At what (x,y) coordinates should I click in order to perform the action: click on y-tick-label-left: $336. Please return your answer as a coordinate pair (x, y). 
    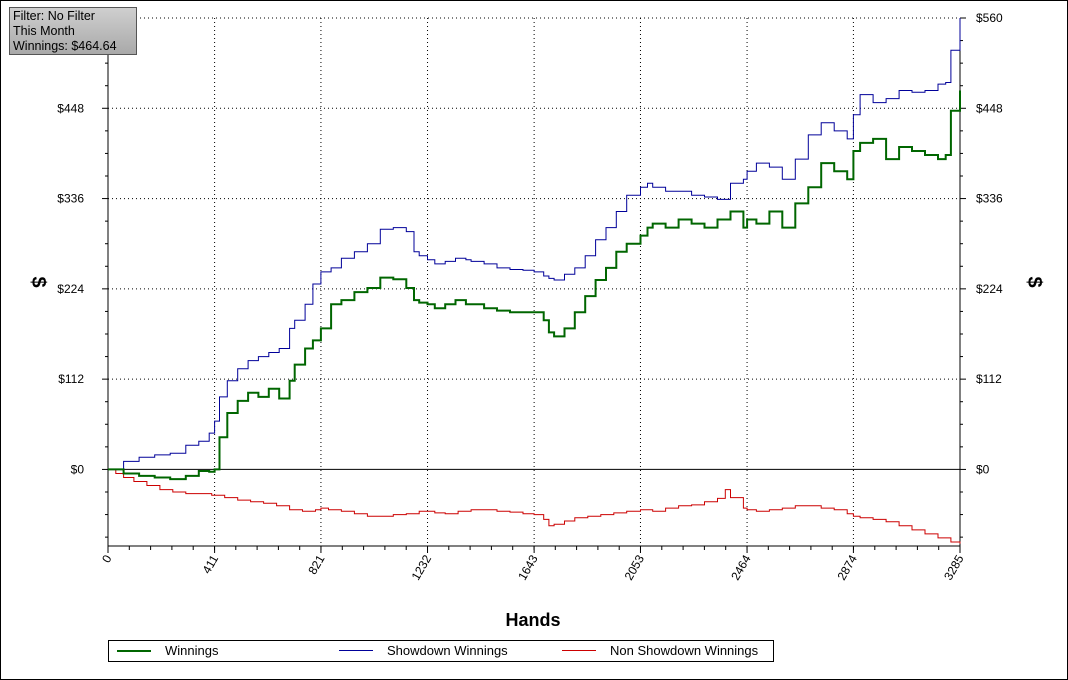
    Looking at the image, I should click on (70, 199).